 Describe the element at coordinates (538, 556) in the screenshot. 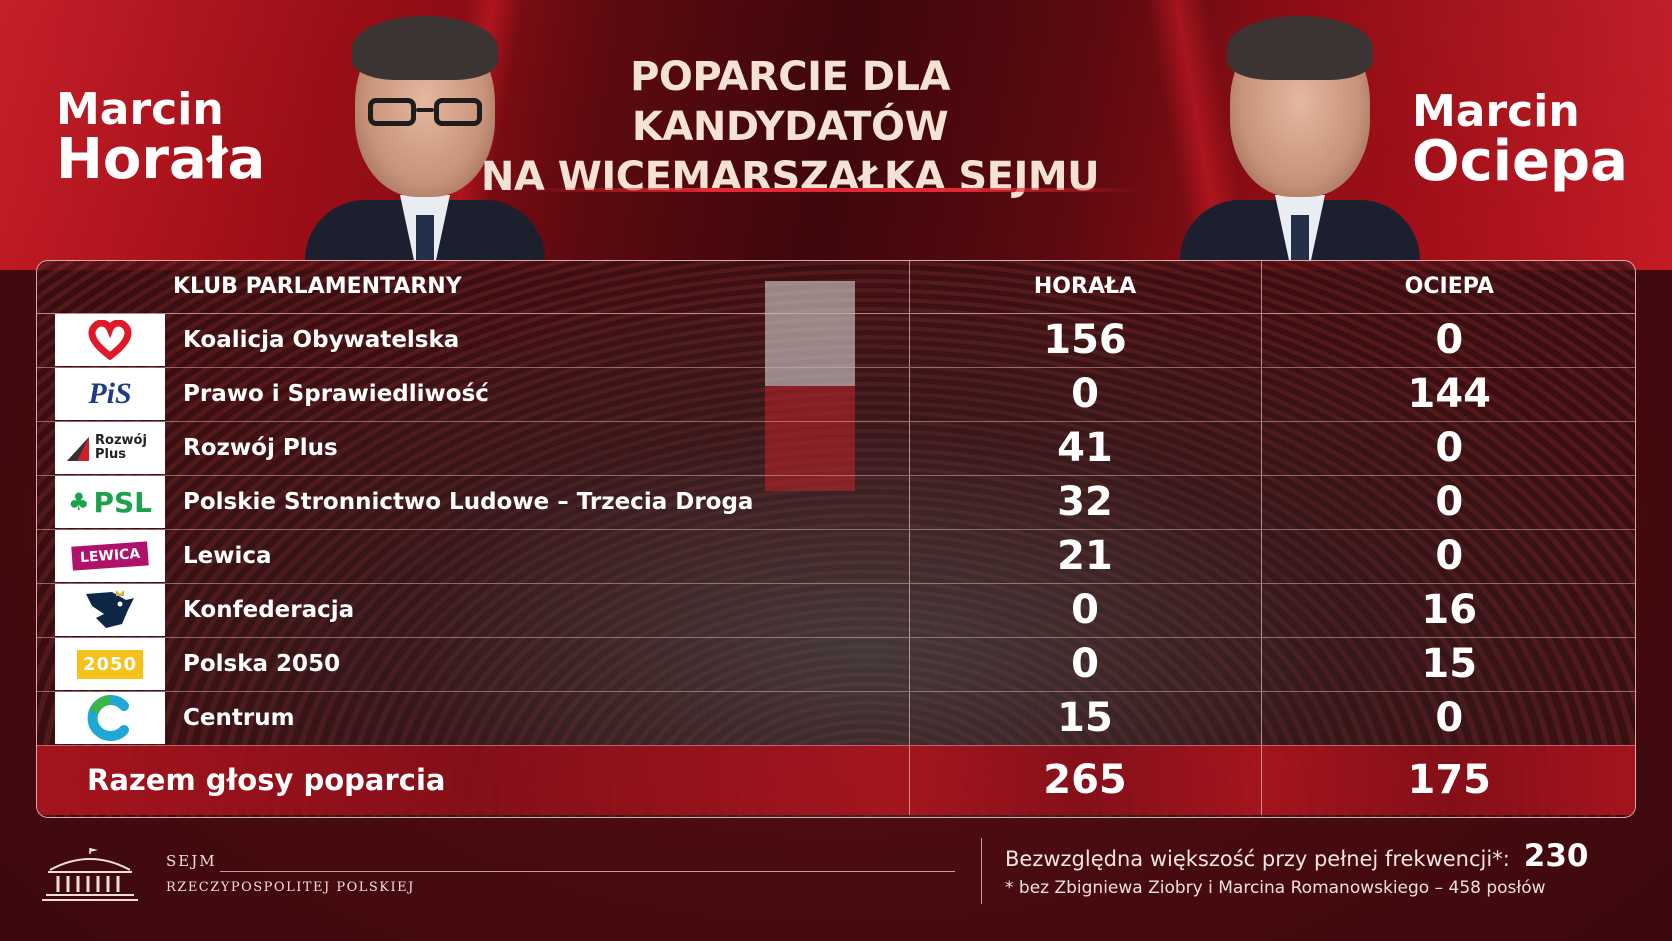

I see `club-name: Lewica` at that location.